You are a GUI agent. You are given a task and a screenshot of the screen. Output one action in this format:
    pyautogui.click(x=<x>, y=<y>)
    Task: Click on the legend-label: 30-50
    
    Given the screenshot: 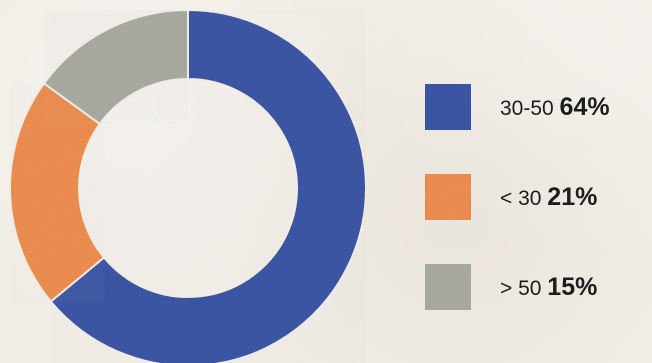 What is the action you would take?
    pyautogui.click(x=530, y=108)
    